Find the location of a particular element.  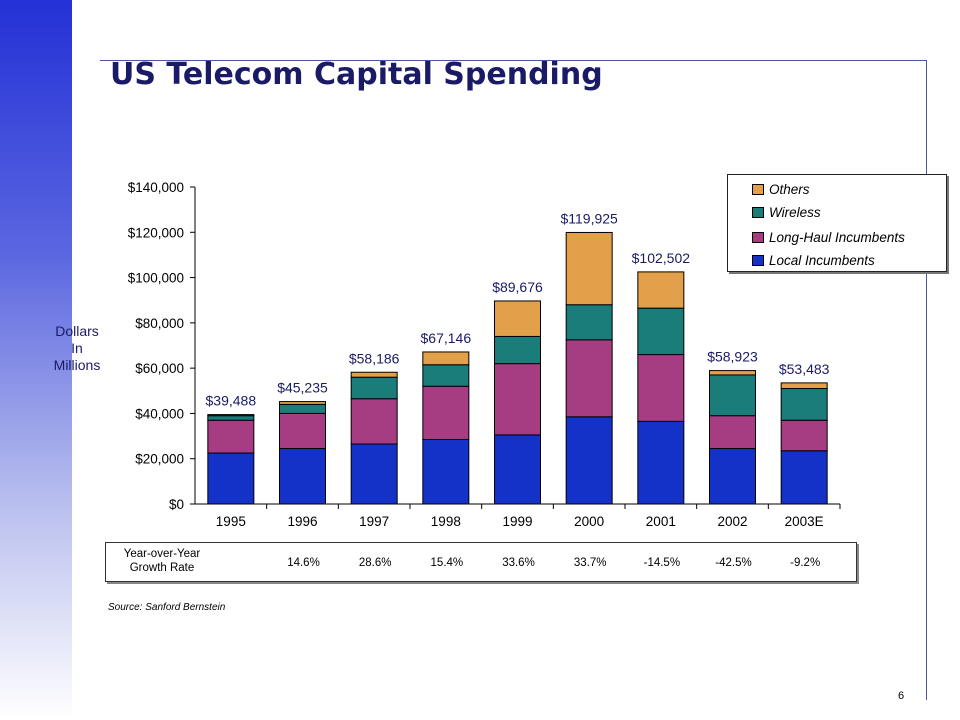

growth-rate-value: -9.2% is located at coordinates (805, 563).